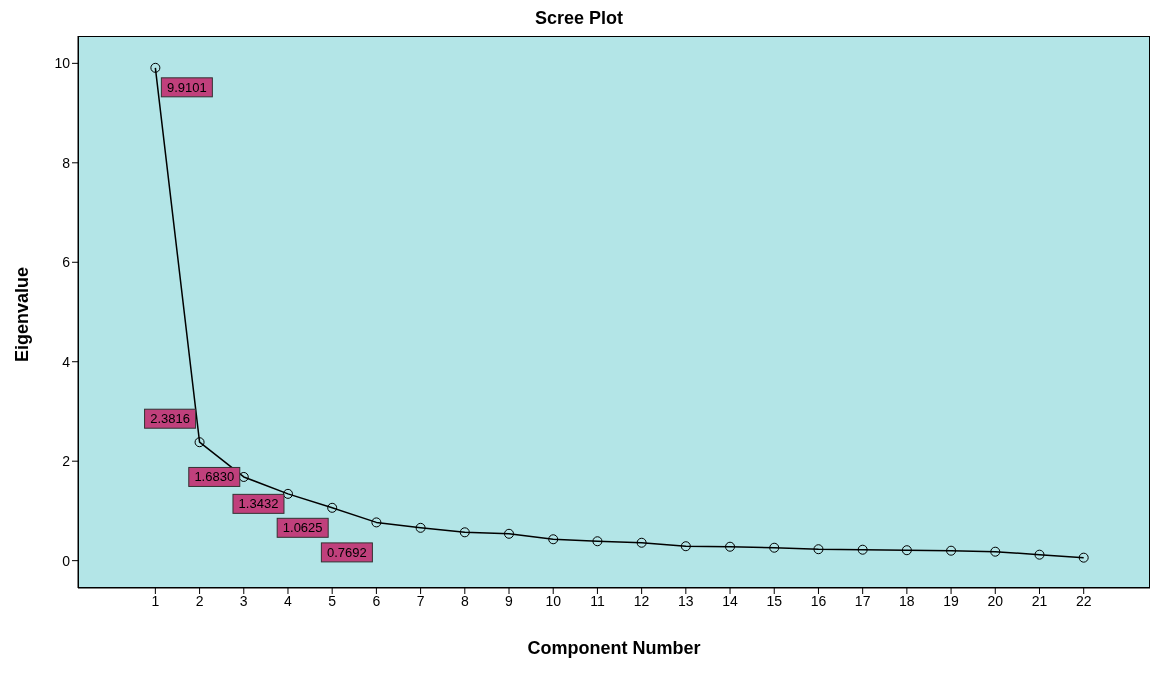 The height and width of the screenshot is (675, 1158). What do you see at coordinates (66, 560) in the screenshot?
I see `y-tick-label: 0` at bounding box center [66, 560].